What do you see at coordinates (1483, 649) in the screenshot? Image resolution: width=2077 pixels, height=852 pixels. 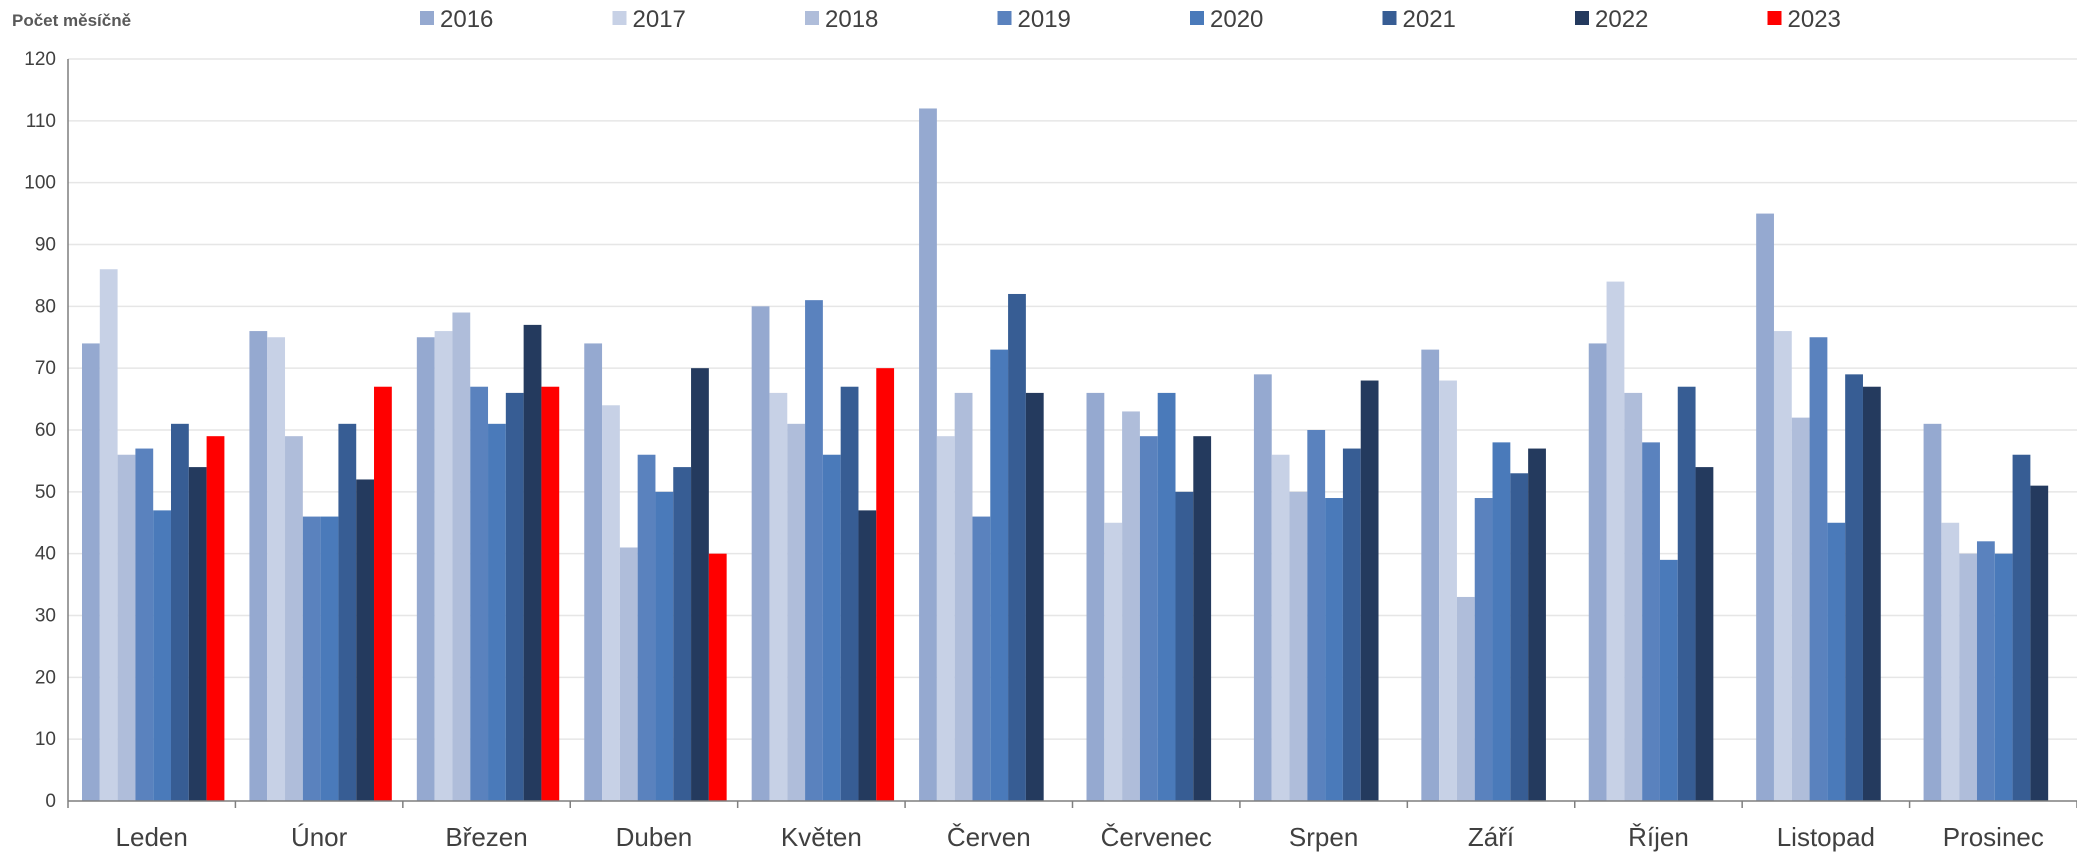 I see `bar-2019-Září` at bounding box center [1483, 649].